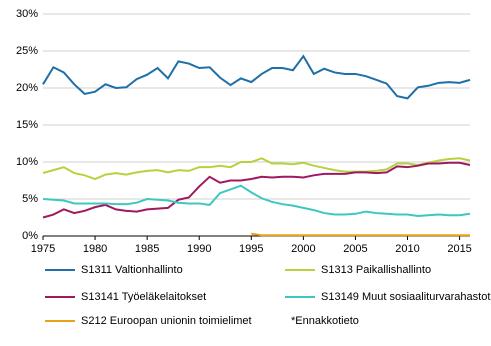 This screenshot has width=491, height=346. What do you see at coordinates (405, 297) in the screenshot?
I see `legend-label: S13149 Muut sosiaaliturvarahastot` at bounding box center [405, 297].